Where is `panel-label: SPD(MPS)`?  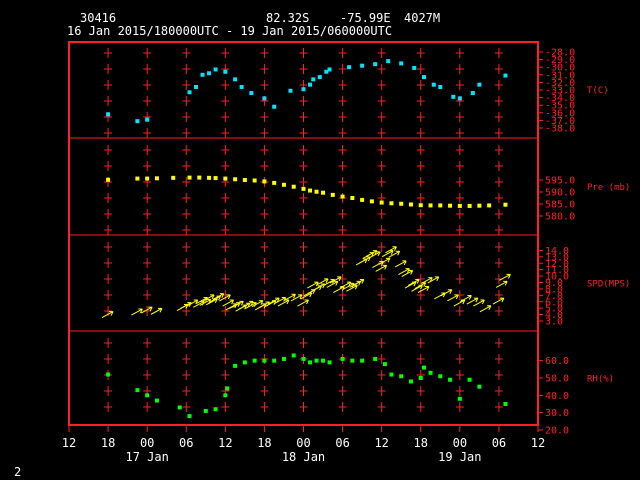
panel-label: SPD(MPS) is located at coordinates (608, 285).